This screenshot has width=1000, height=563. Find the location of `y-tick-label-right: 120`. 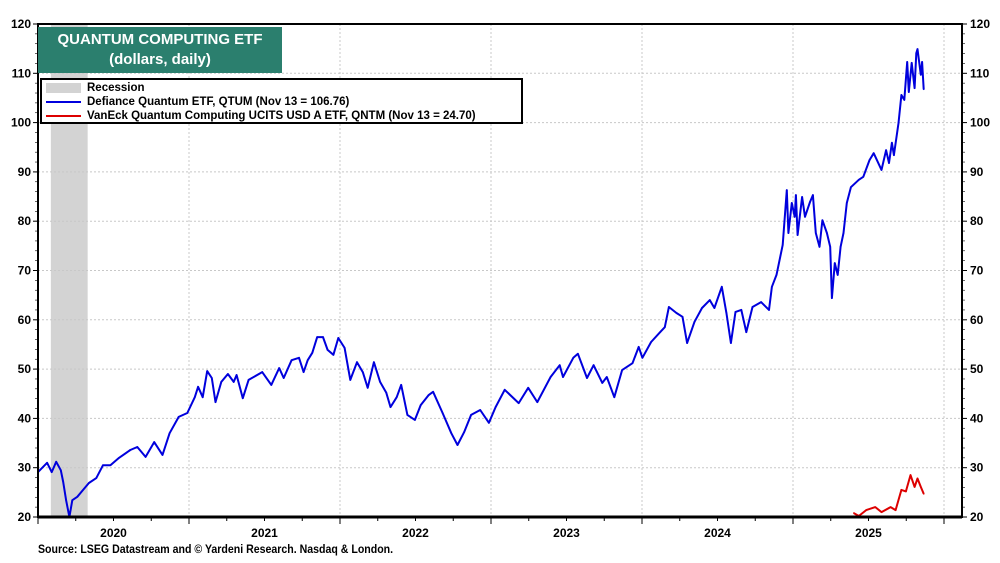

y-tick-label-right: 120 is located at coordinates (980, 24).